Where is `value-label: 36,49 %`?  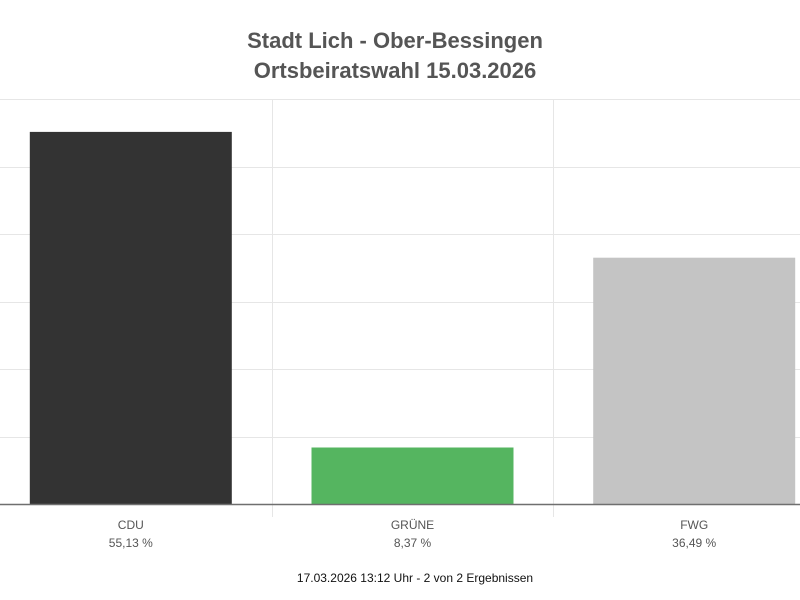 value-label: 36,49 % is located at coordinates (694, 543).